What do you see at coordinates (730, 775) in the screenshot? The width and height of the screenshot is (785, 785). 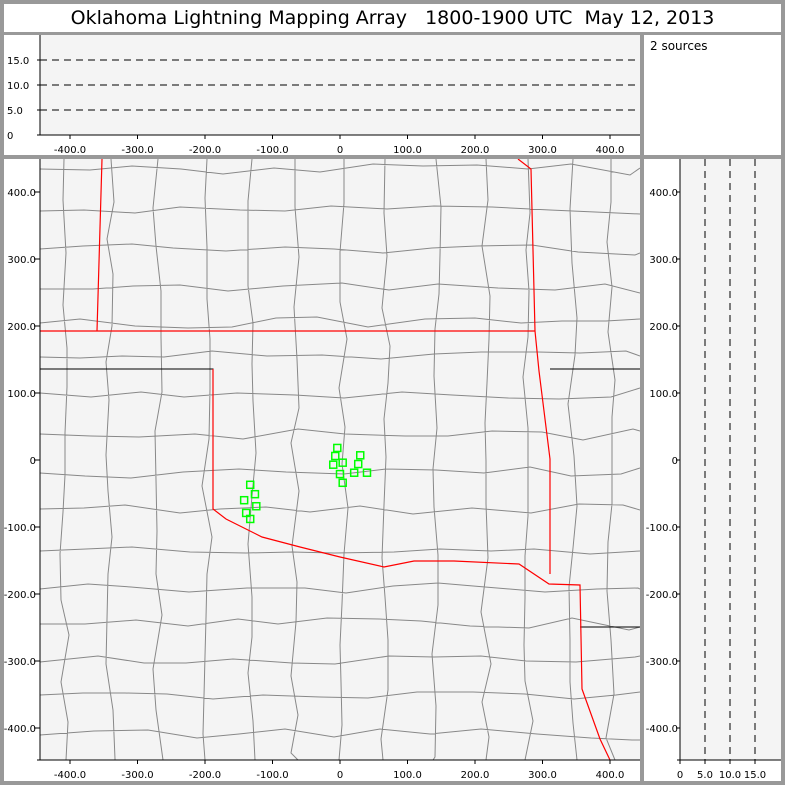 I see `x-tick-label: 10.0` at bounding box center [730, 775].